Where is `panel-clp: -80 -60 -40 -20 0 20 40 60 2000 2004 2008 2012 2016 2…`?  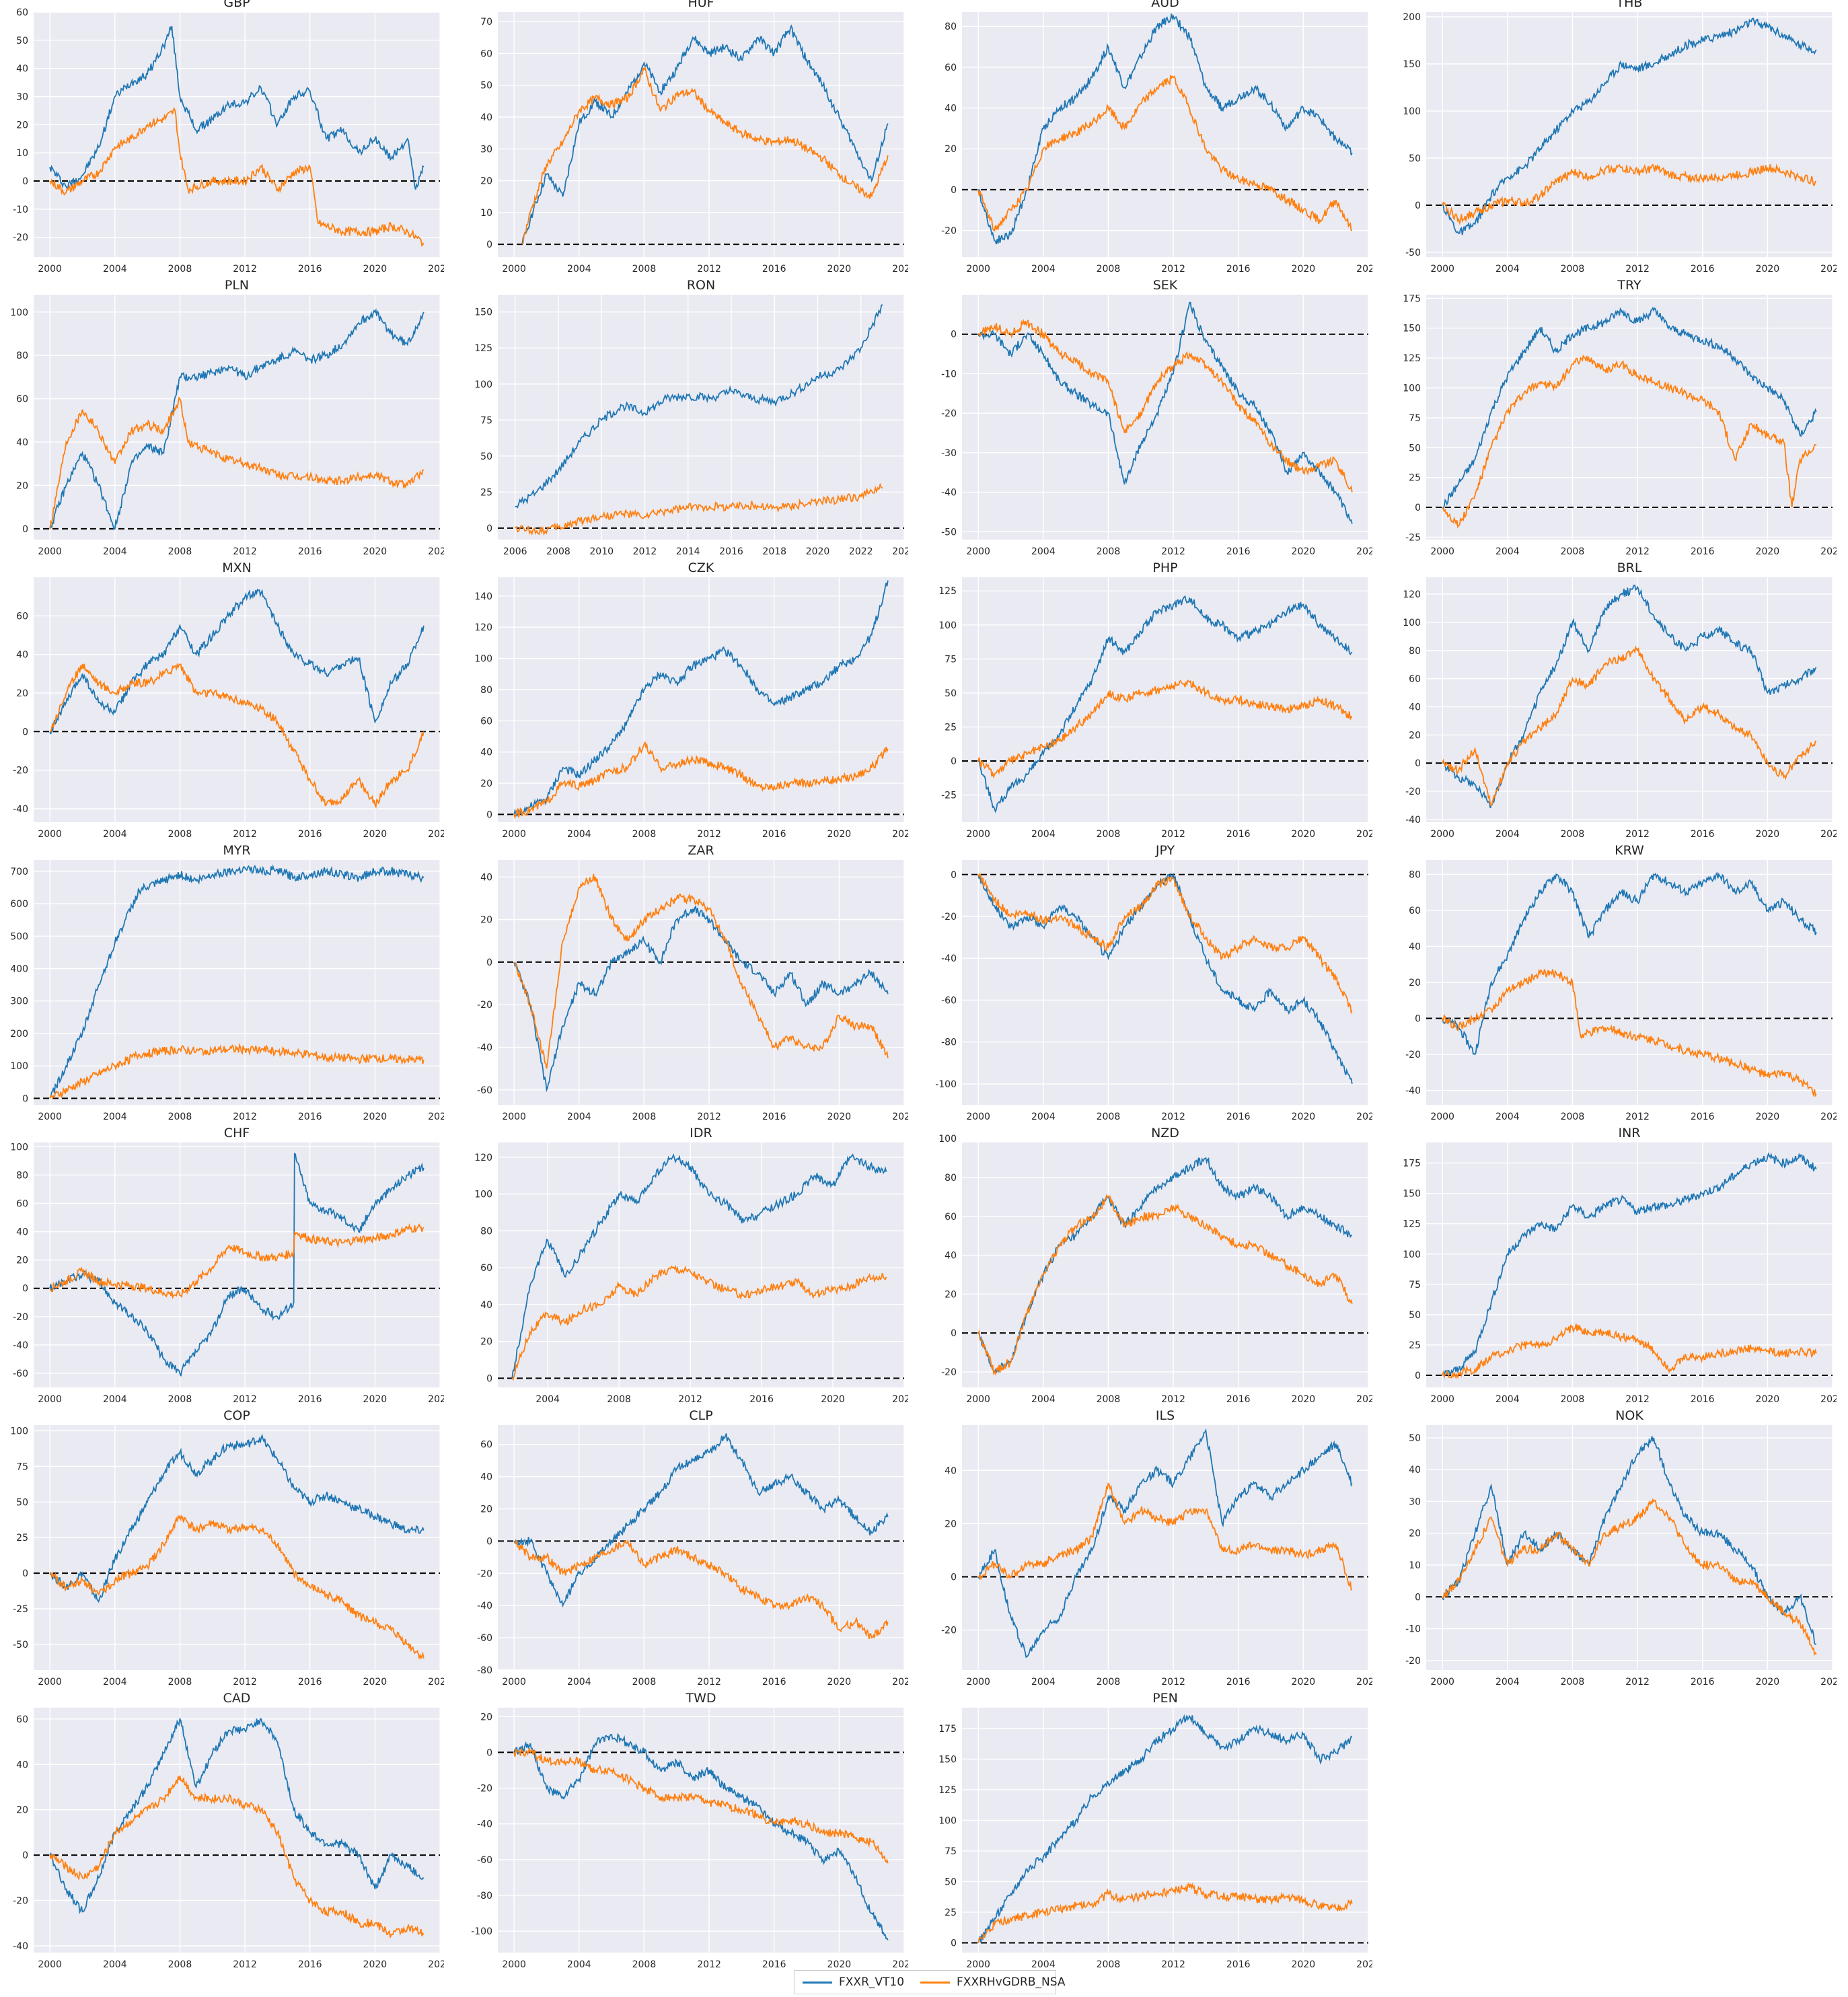 panel-clp: -80 -60 -40 -20 0 20 40 60 2000 2004 2008 2012 2016 2… is located at coordinates (692, 1548).